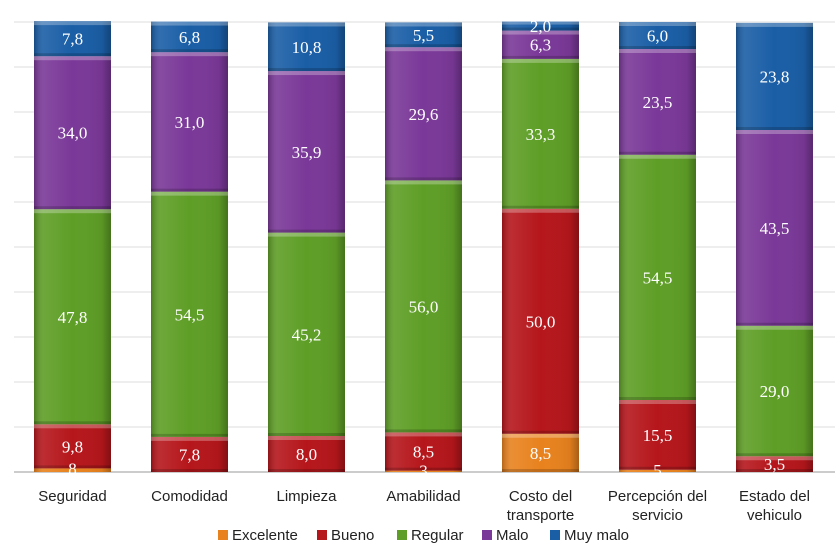 This screenshot has width=840, height=560. I want to click on legend: Excelente Bueno Regular Malo Muy malo, so click(423, 535).